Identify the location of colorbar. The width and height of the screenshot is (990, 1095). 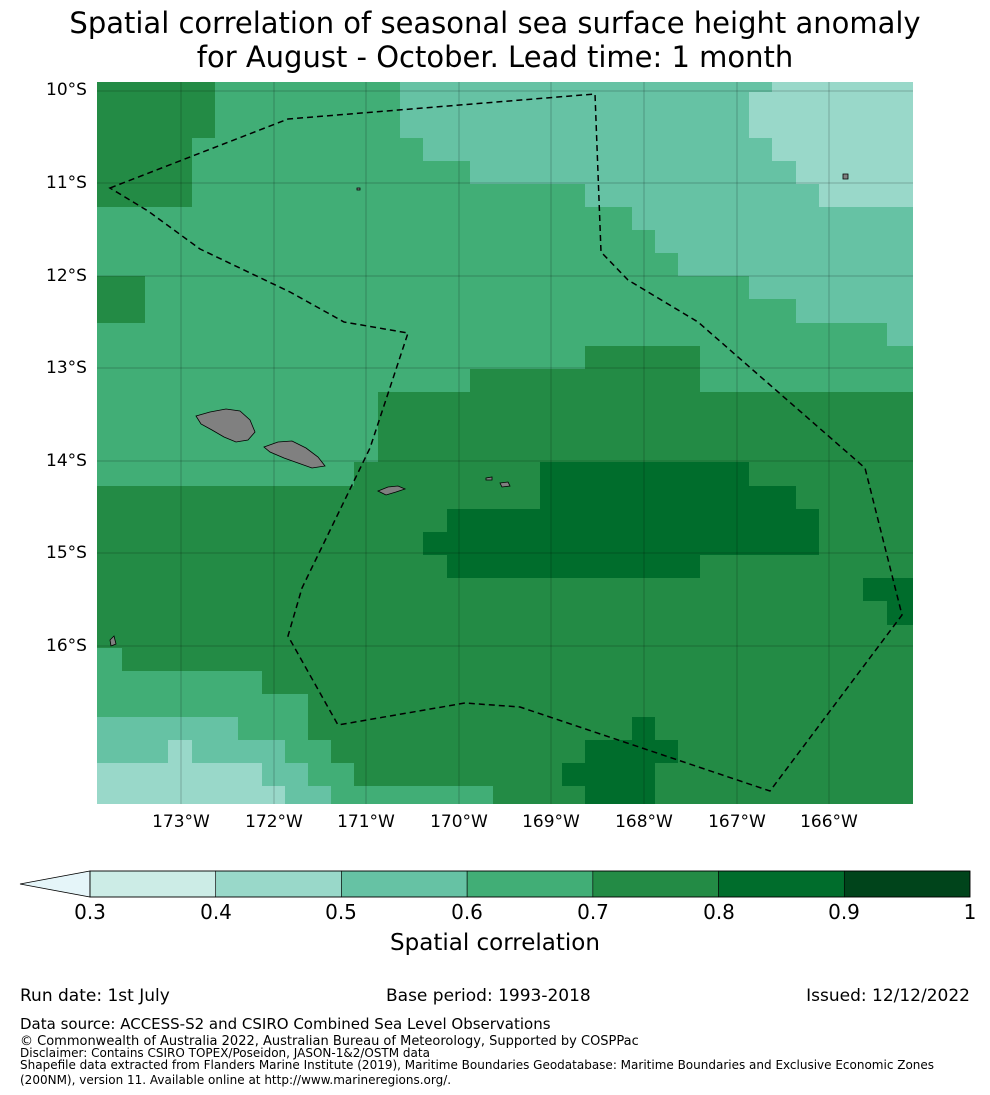
(495, 884).